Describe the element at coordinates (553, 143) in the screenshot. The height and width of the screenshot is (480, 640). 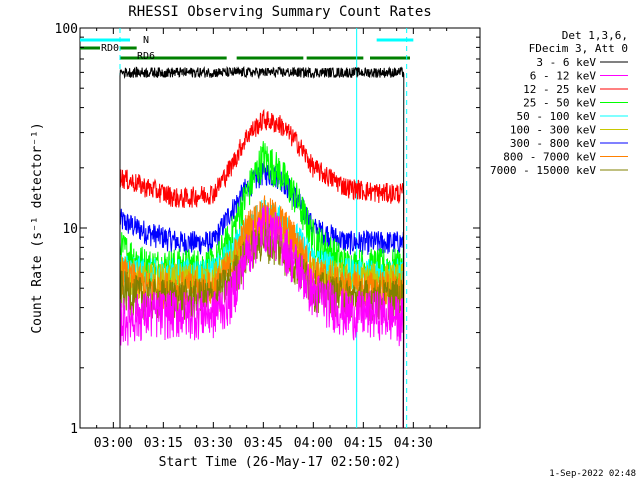
I see `legend-entry-6: 300 - 800 keV` at that location.